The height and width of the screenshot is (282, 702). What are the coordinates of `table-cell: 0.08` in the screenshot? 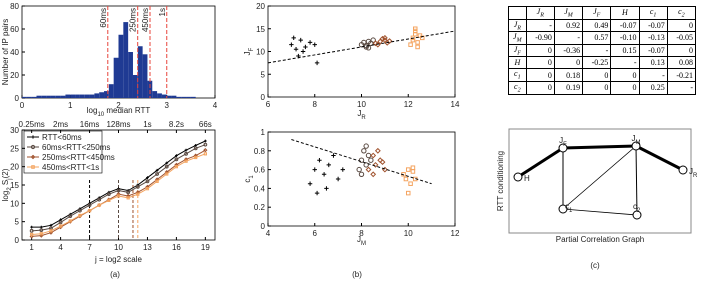 It's located at (681, 63).